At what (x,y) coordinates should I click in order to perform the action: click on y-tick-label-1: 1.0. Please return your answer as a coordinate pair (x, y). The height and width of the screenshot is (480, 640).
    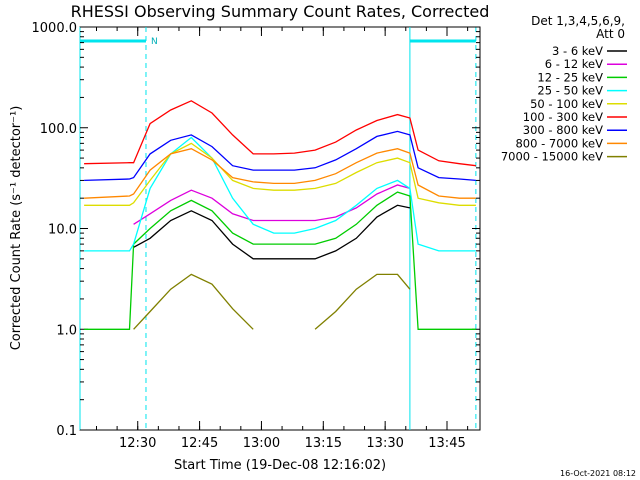
    Looking at the image, I should click on (66, 330).